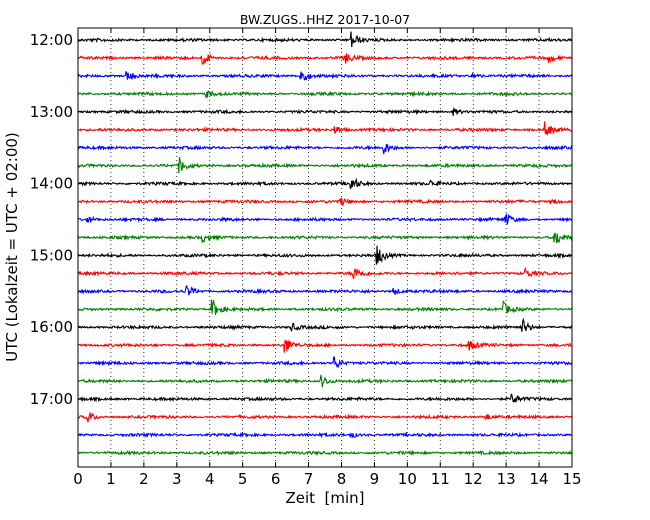 The image size is (650, 520). Describe the element at coordinates (309, 479) in the screenshot. I see `x-tick-label: 7` at that location.